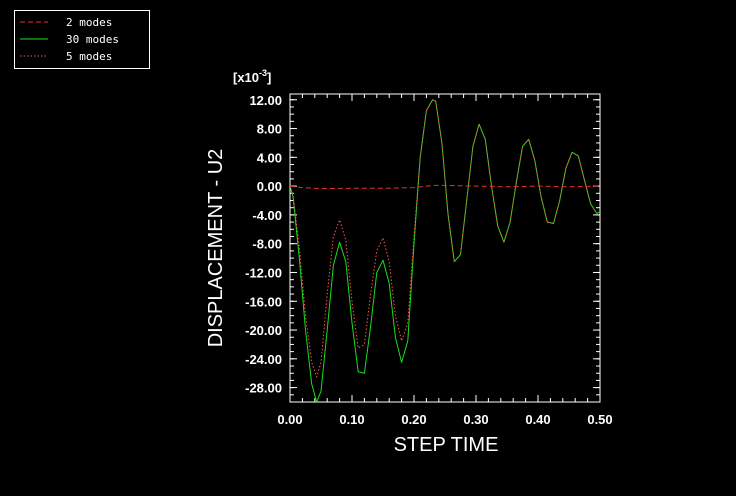  What do you see at coordinates (269, 129) in the screenshot?
I see `y-tick-label: 8.00` at bounding box center [269, 129].